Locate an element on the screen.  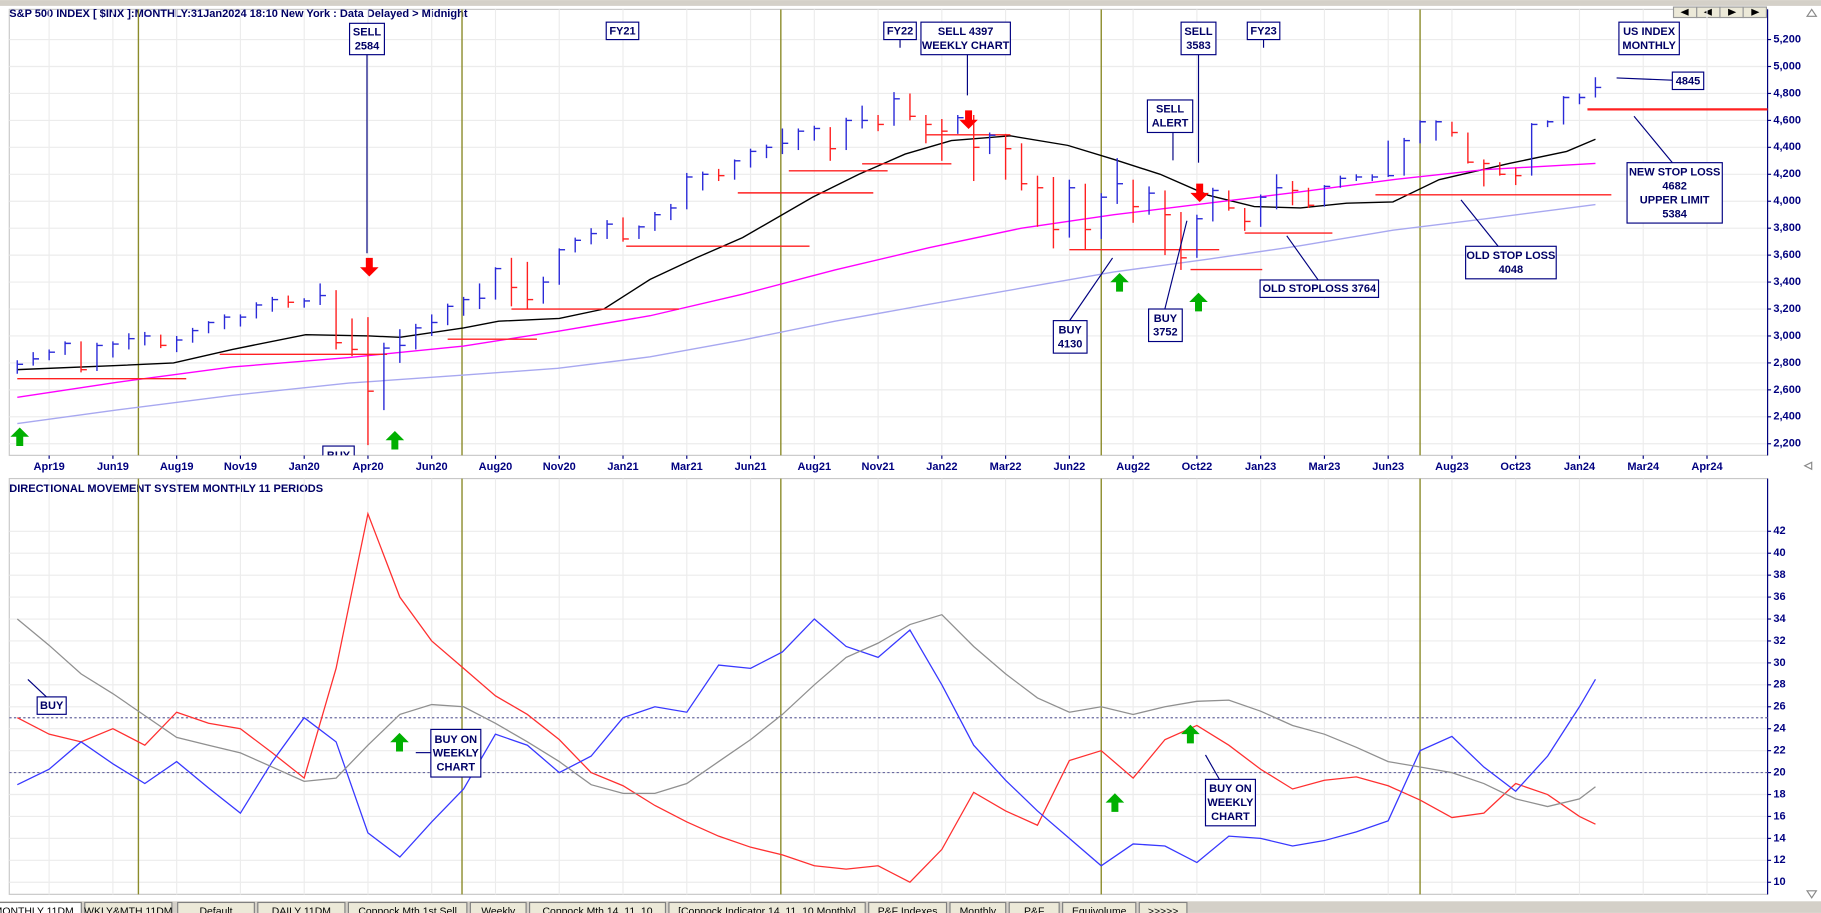
scroll-right is located at coordinates (1808, 466).